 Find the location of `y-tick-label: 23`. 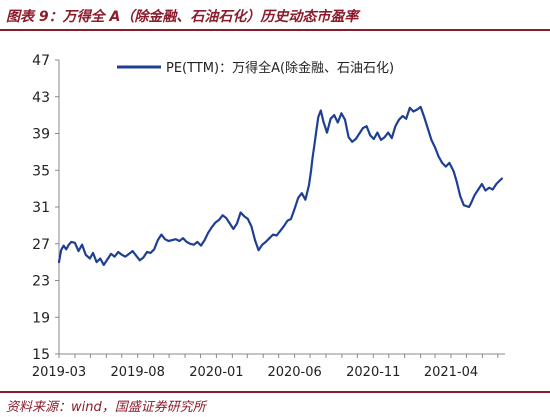

y-tick-label: 23 is located at coordinates (41, 282).